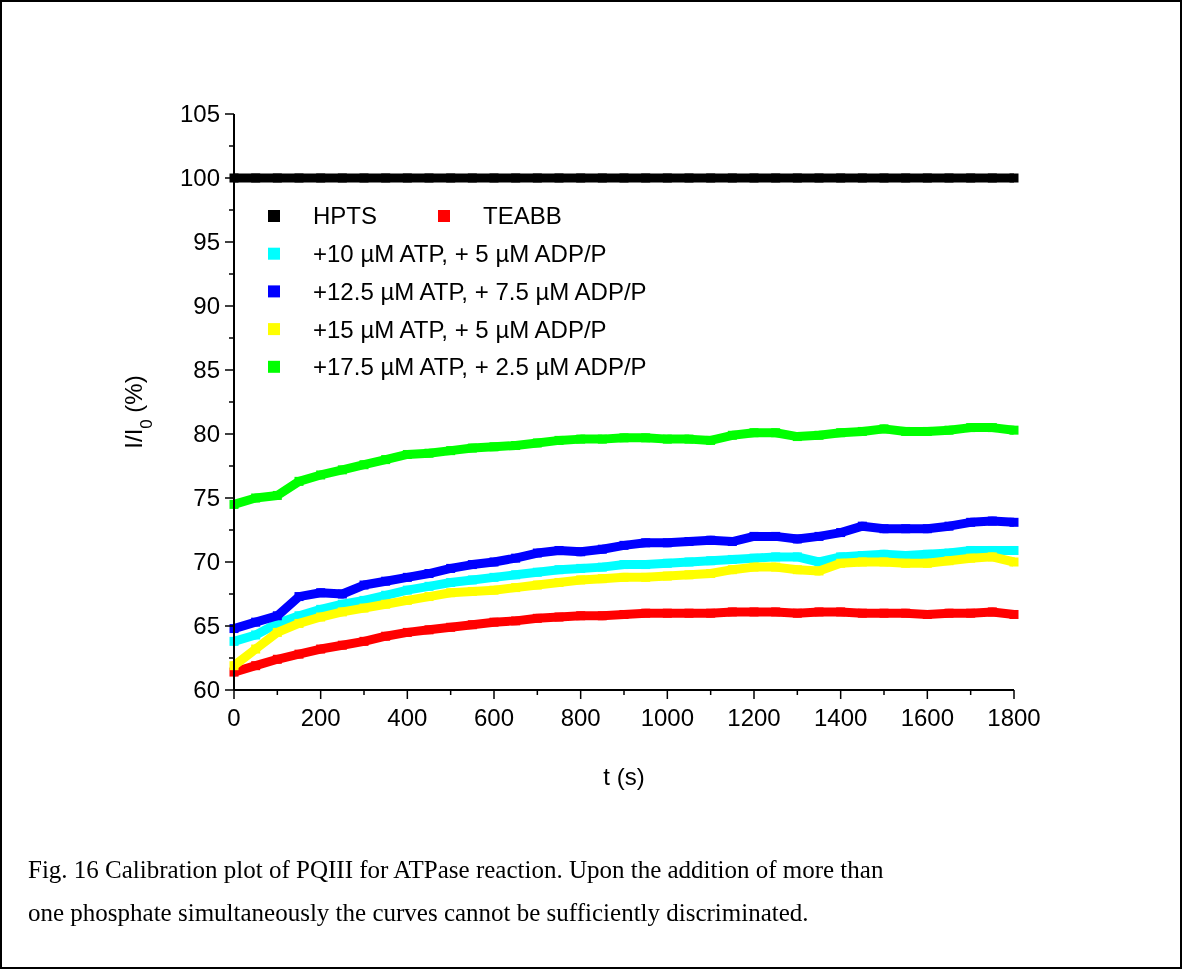 This screenshot has width=1182, height=969. I want to click on x-tick-label: 800, so click(580, 717).